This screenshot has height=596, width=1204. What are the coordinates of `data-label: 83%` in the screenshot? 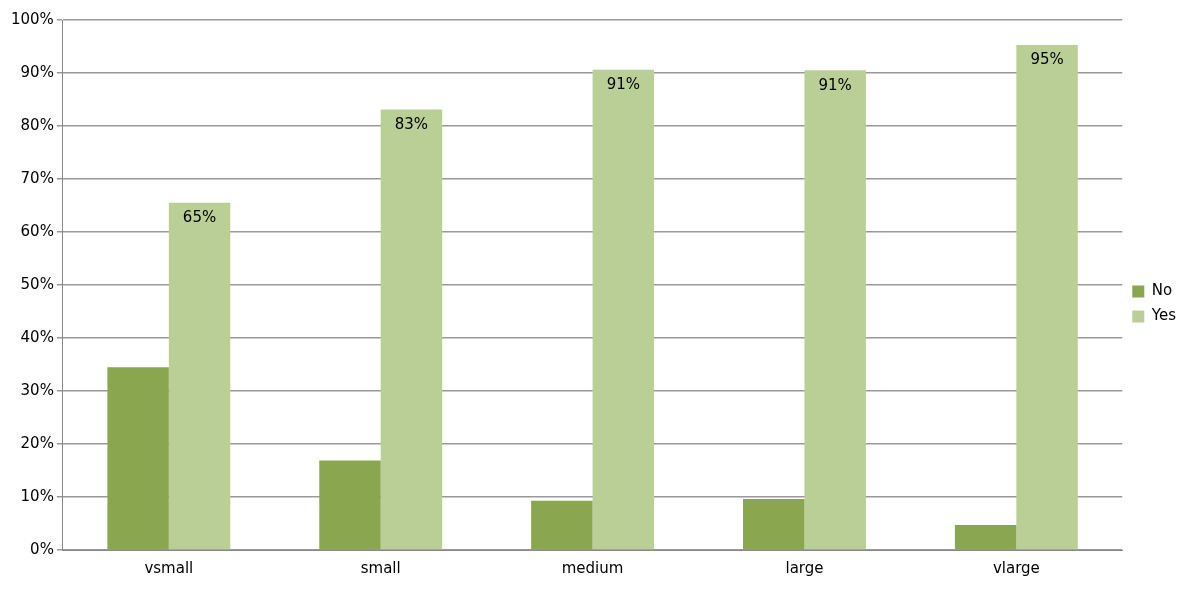 It's located at (411, 123).